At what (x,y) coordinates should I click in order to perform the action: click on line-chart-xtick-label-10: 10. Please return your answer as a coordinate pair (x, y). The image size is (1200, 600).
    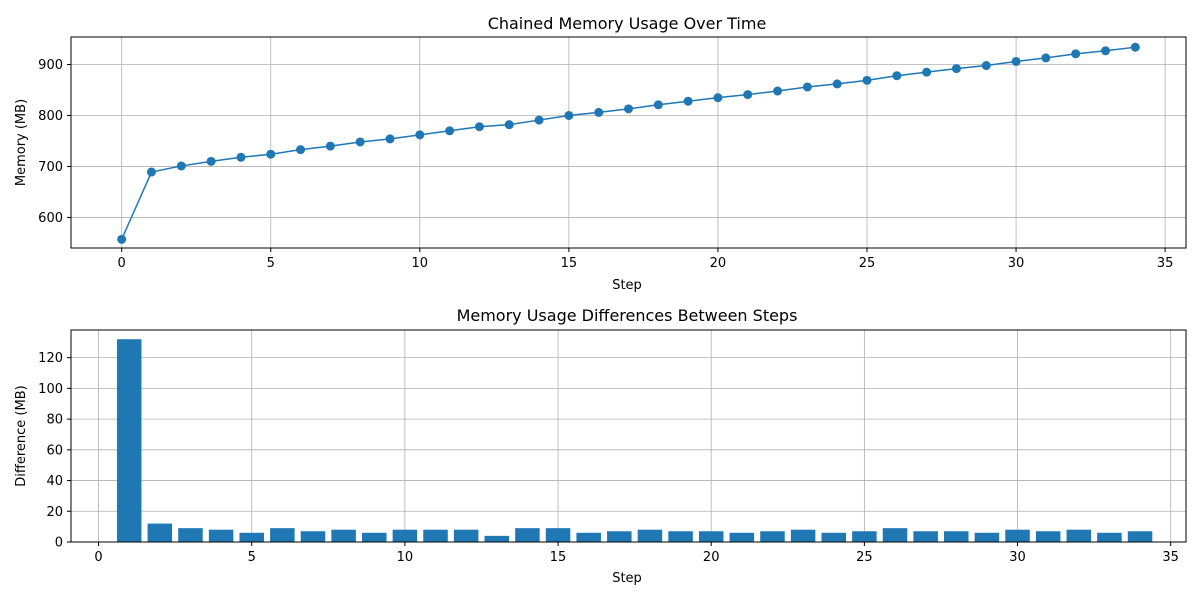
    Looking at the image, I should click on (420, 263).